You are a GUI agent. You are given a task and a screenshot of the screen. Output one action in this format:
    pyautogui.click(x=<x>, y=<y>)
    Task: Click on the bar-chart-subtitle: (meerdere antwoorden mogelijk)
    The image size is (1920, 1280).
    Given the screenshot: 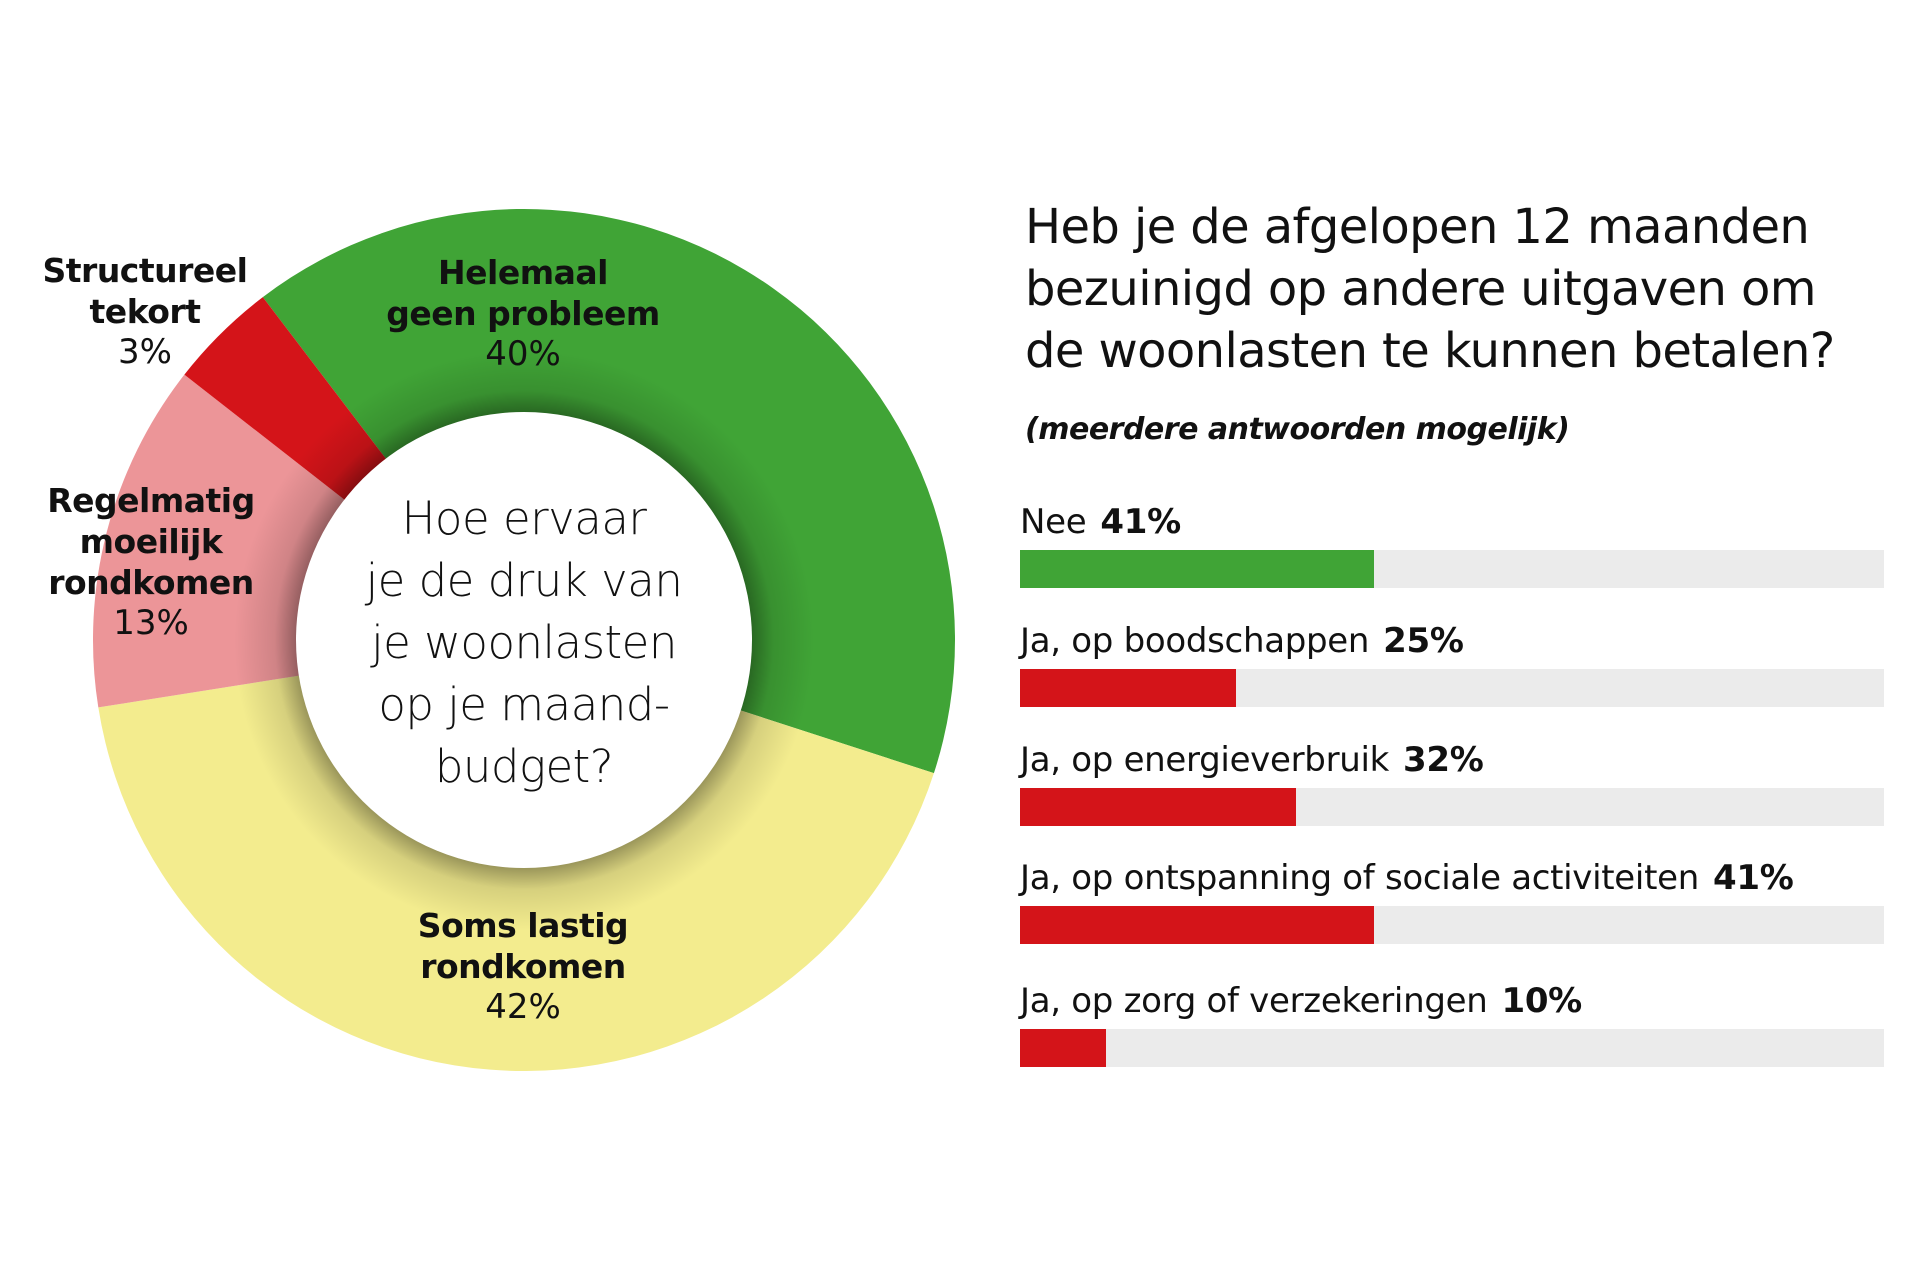 What is the action you would take?
    pyautogui.click(x=1297, y=429)
    